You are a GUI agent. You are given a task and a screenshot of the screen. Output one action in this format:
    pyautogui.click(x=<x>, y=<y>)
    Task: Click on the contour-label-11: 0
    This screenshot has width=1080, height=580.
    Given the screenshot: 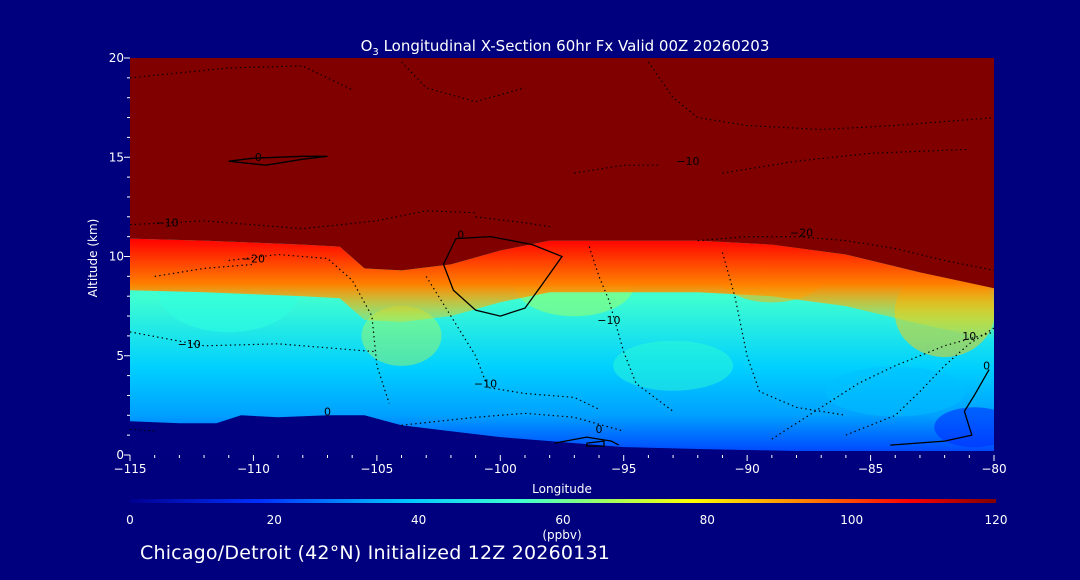 What is the action you would take?
    pyautogui.click(x=327, y=411)
    